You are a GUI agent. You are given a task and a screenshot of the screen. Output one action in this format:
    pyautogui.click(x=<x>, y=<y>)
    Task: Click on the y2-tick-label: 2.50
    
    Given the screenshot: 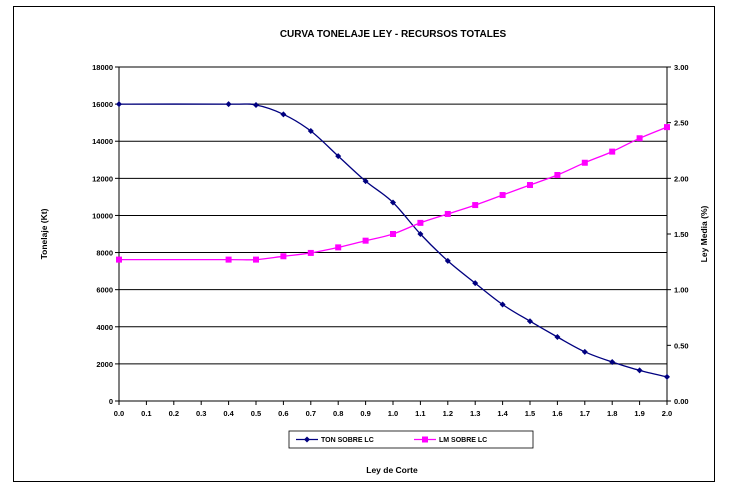 What is the action you would take?
    pyautogui.click(x=681, y=123)
    